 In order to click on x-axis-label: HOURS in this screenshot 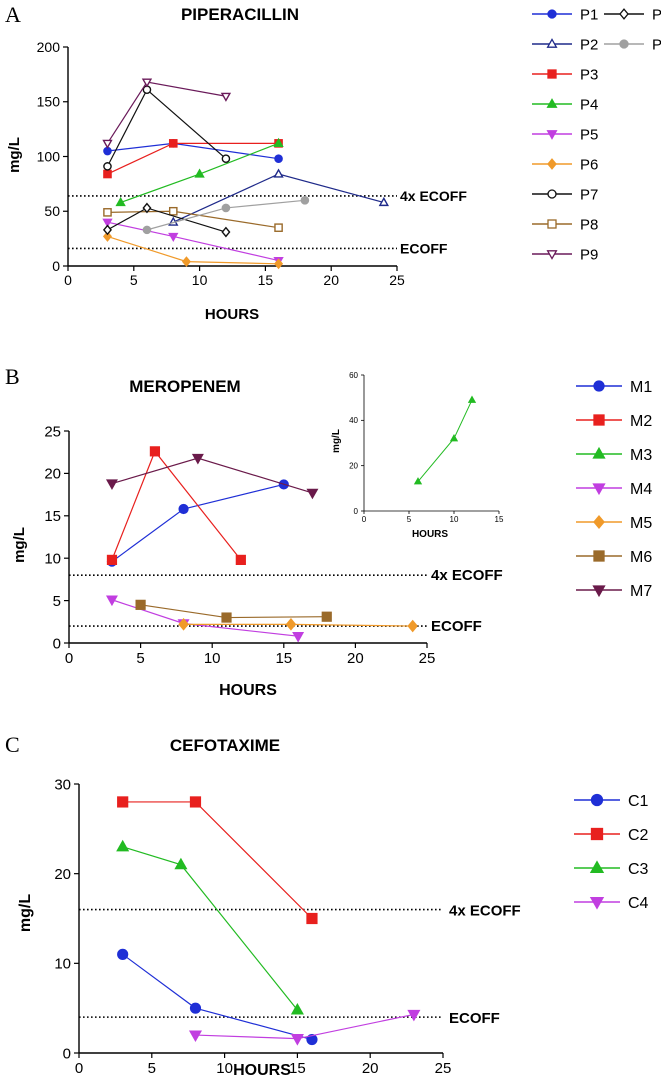, I will do `click(232, 314)`.